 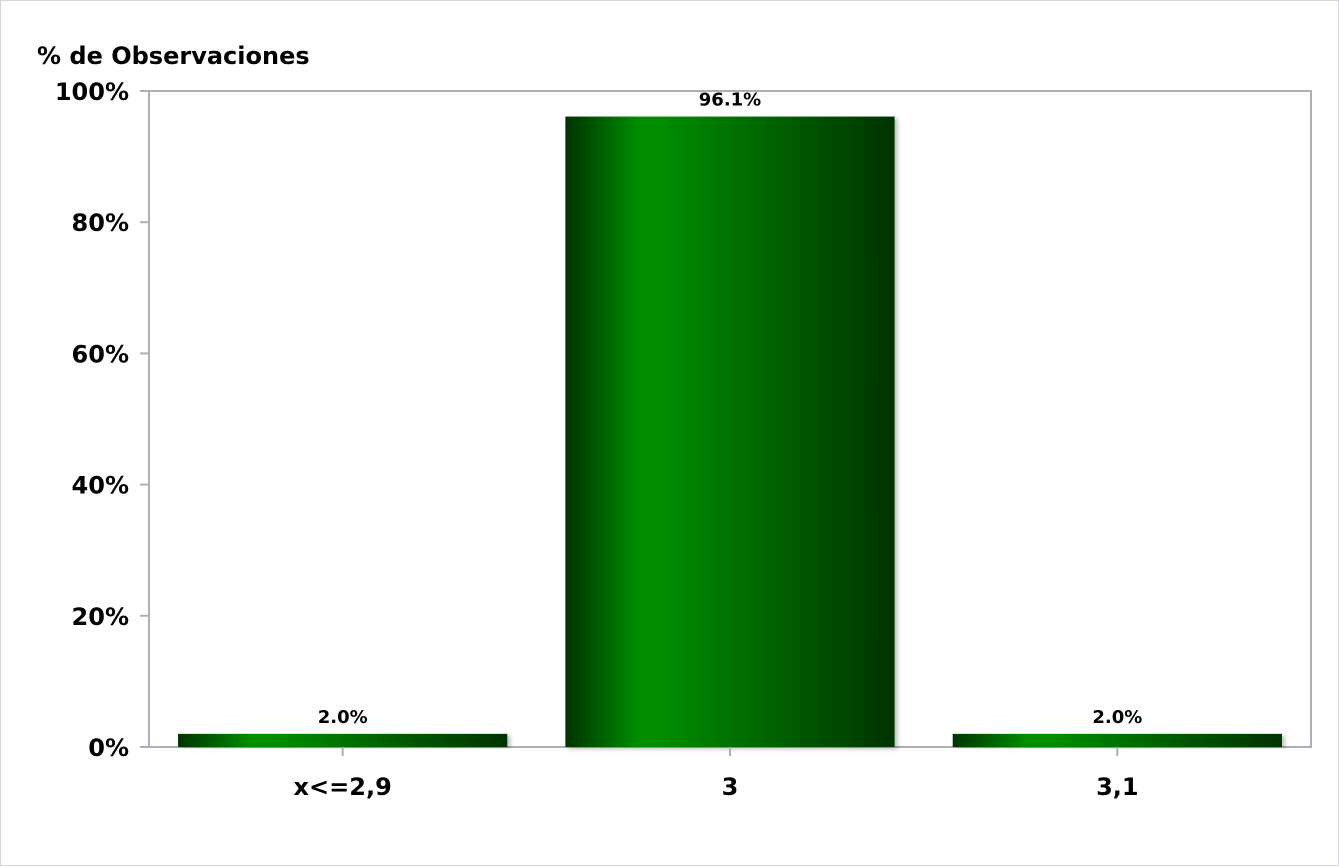 What do you see at coordinates (716, 774) in the screenshot?
I see `x-axis: x<=2,9 3 3,1` at bounding box center [716, 774].